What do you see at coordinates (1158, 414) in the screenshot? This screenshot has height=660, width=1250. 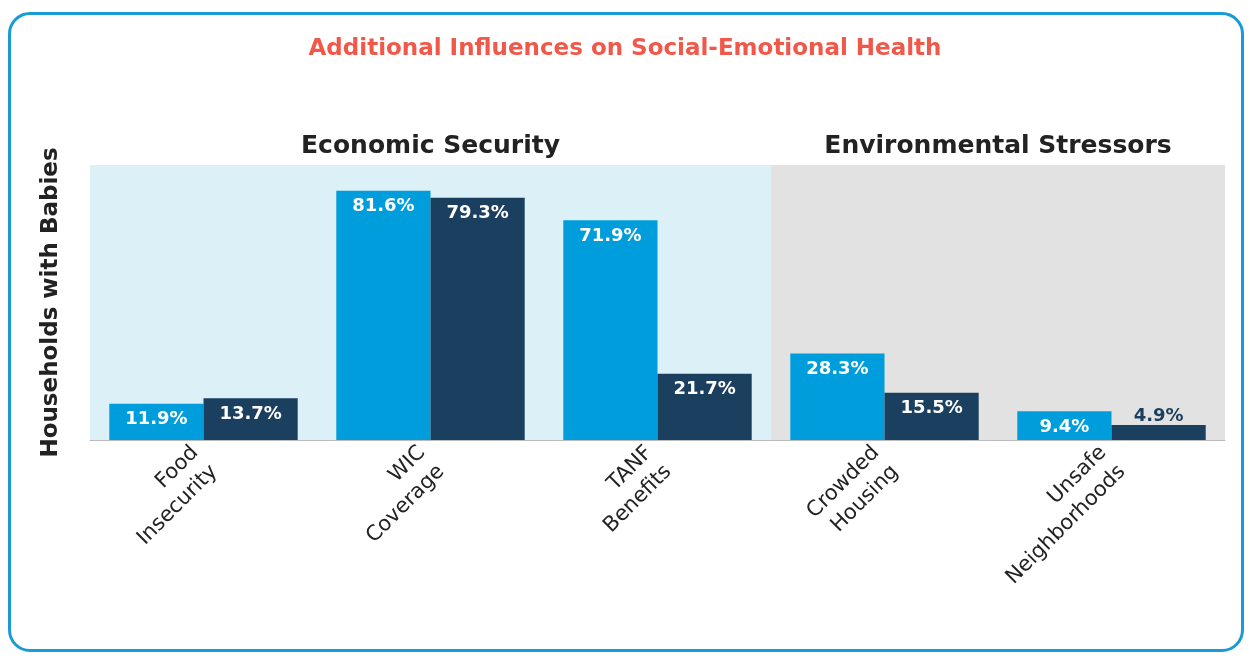 I see `data-label: 4.9%` at bounding box center [1158, 414].